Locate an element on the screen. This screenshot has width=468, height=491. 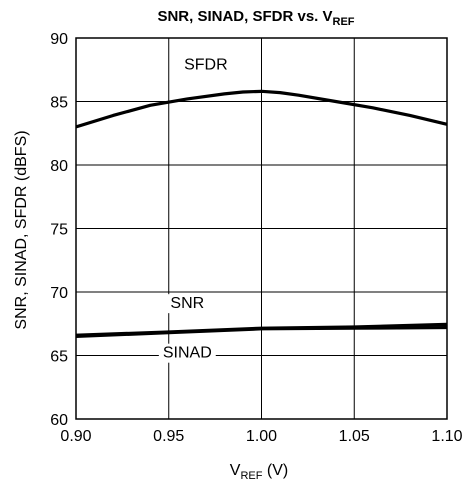
chart-title: SNR, SINAD, SFDR vs. VREF is located at coordinates (255, 18).